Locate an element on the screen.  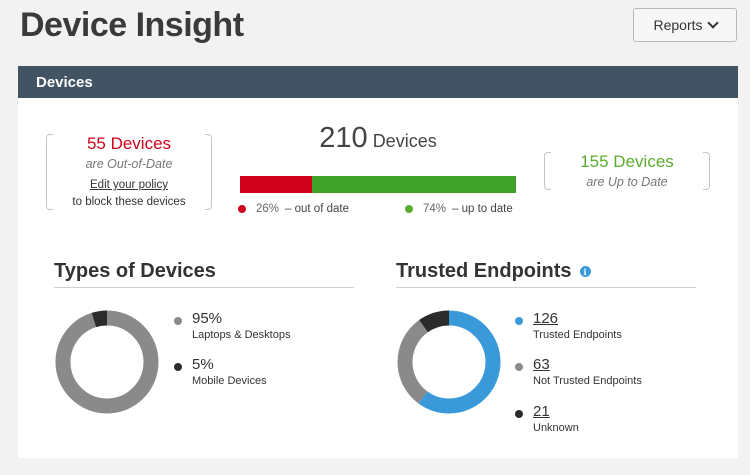
out-of-date-legend: 26% – out of date is located at coordinates (293, 209).